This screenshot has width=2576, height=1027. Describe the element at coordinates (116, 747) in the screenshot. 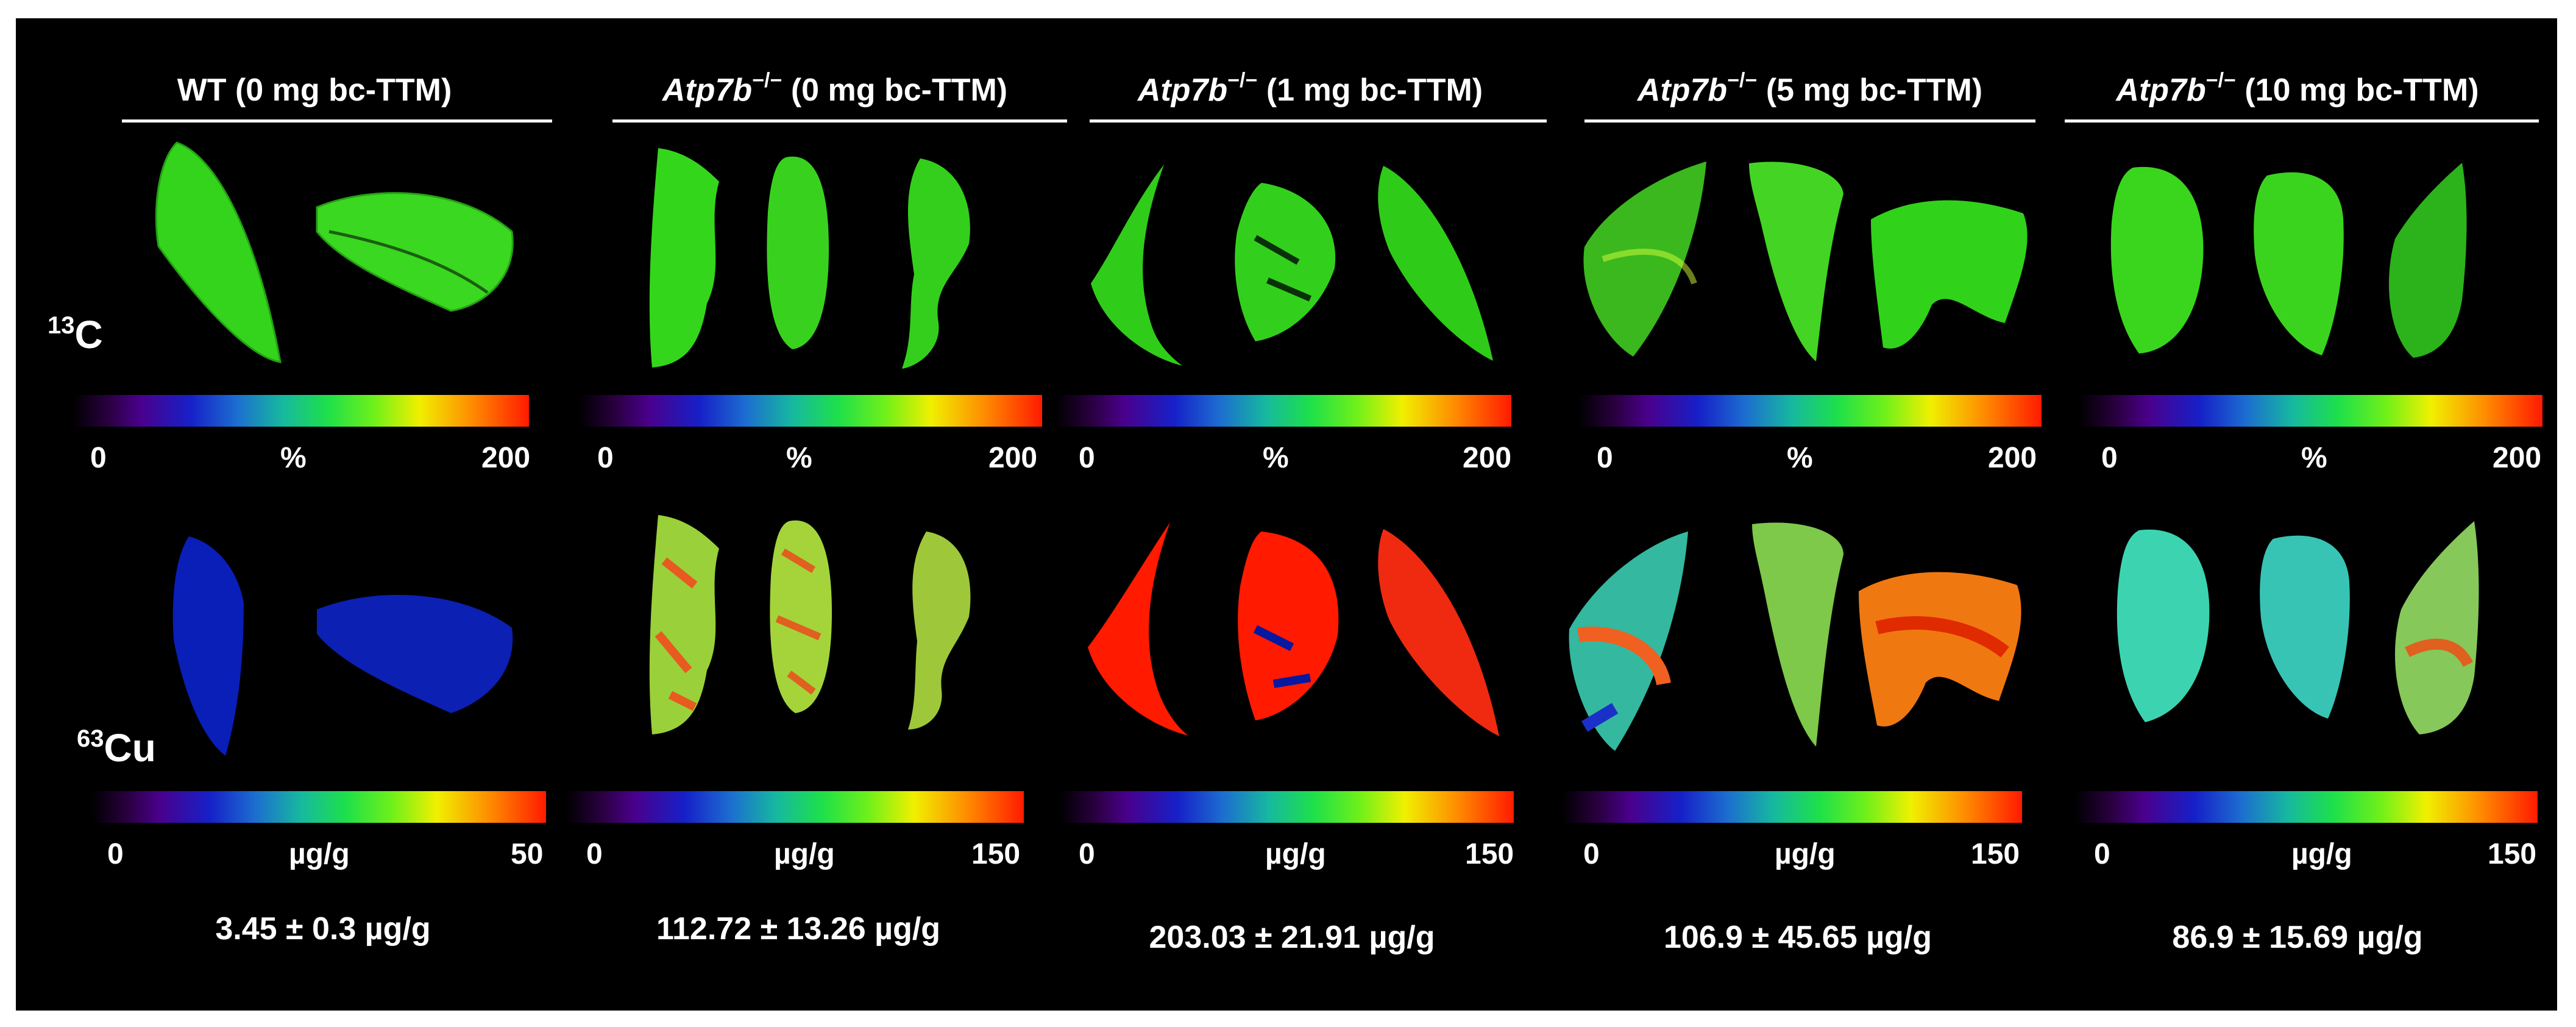

I see `row-label-63cu: 63Cu` at that location.